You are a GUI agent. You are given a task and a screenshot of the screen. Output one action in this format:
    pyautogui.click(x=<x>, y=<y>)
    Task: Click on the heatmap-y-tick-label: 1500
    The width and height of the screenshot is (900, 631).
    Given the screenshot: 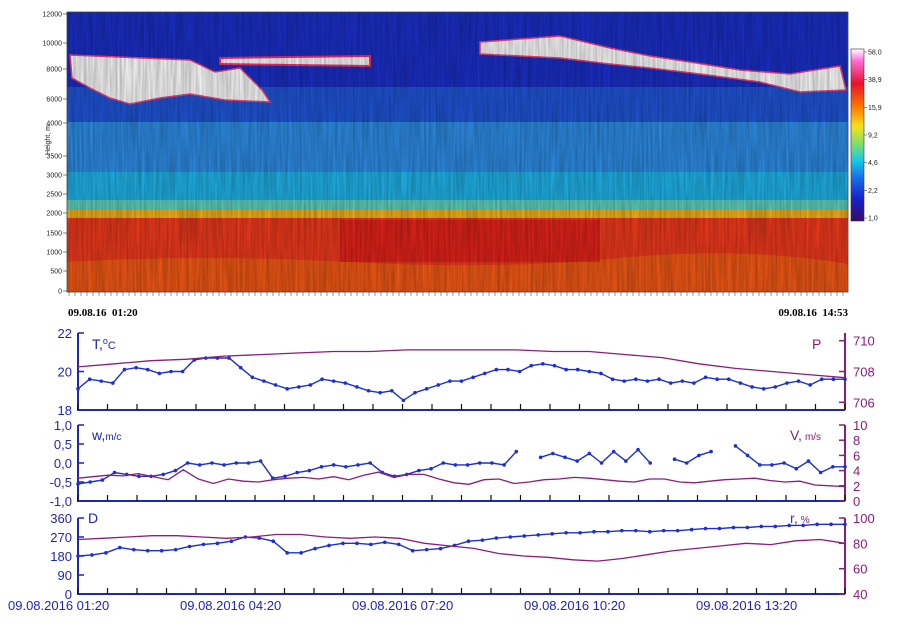 What is the action you would take?
    pyautogui.click(x=54, y=234)
    